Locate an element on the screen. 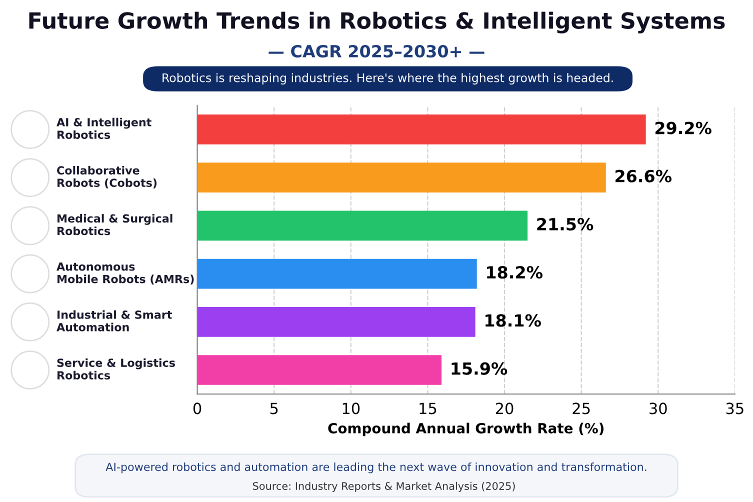 The width and height of the screenshot is (753, 502). data-label: 18.1% is located at coordinates (513, 320).